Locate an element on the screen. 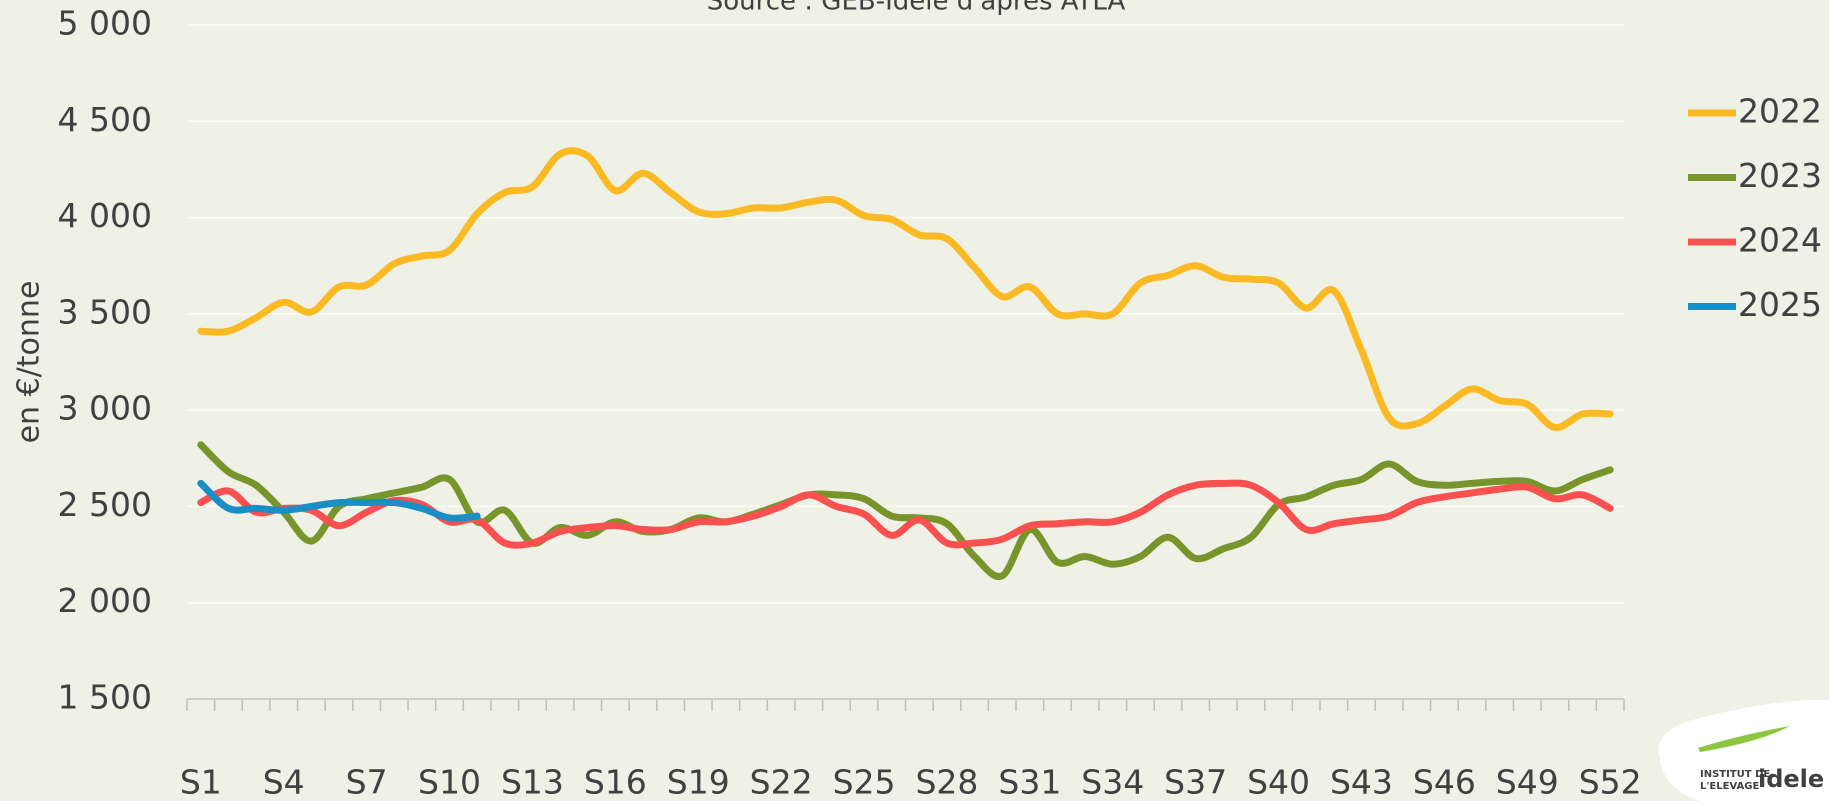  logo-brand: idele is located at coordinates (1791, 779).